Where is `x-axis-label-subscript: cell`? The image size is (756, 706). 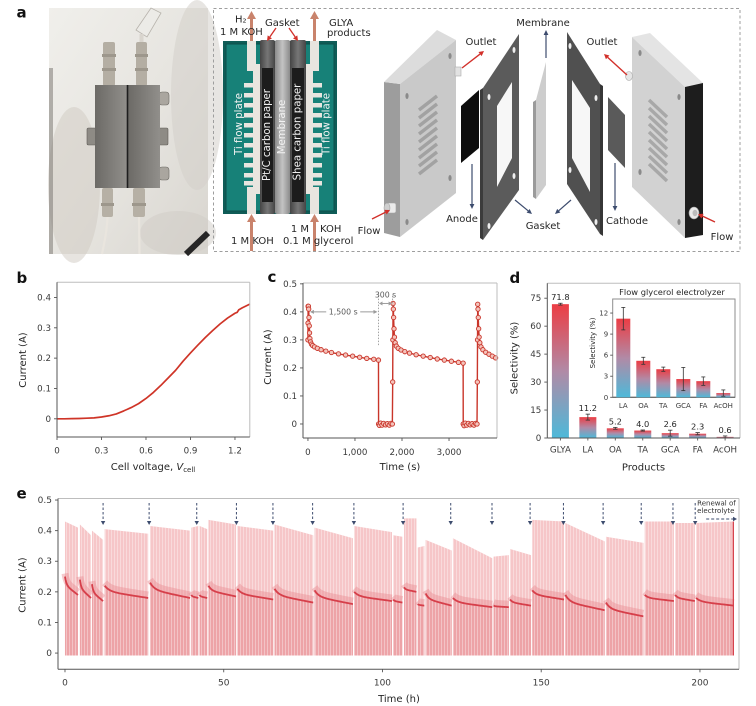
x-axis-label-subscript: cell is located at coordinates (189, 470).